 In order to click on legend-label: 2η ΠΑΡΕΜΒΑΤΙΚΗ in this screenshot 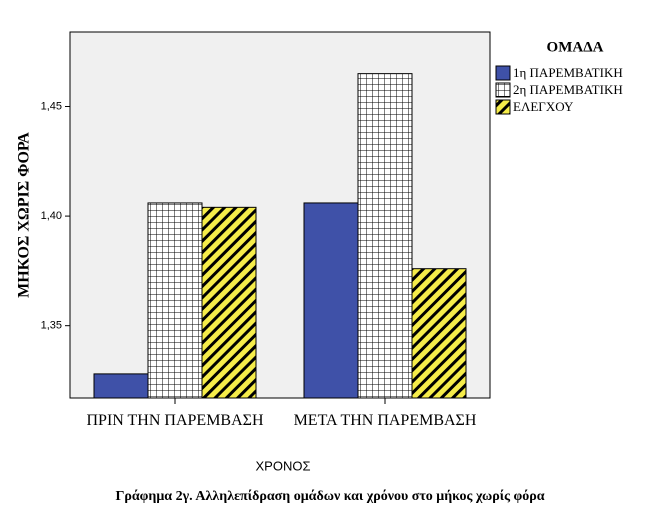, I will do `click(568, 89)`.